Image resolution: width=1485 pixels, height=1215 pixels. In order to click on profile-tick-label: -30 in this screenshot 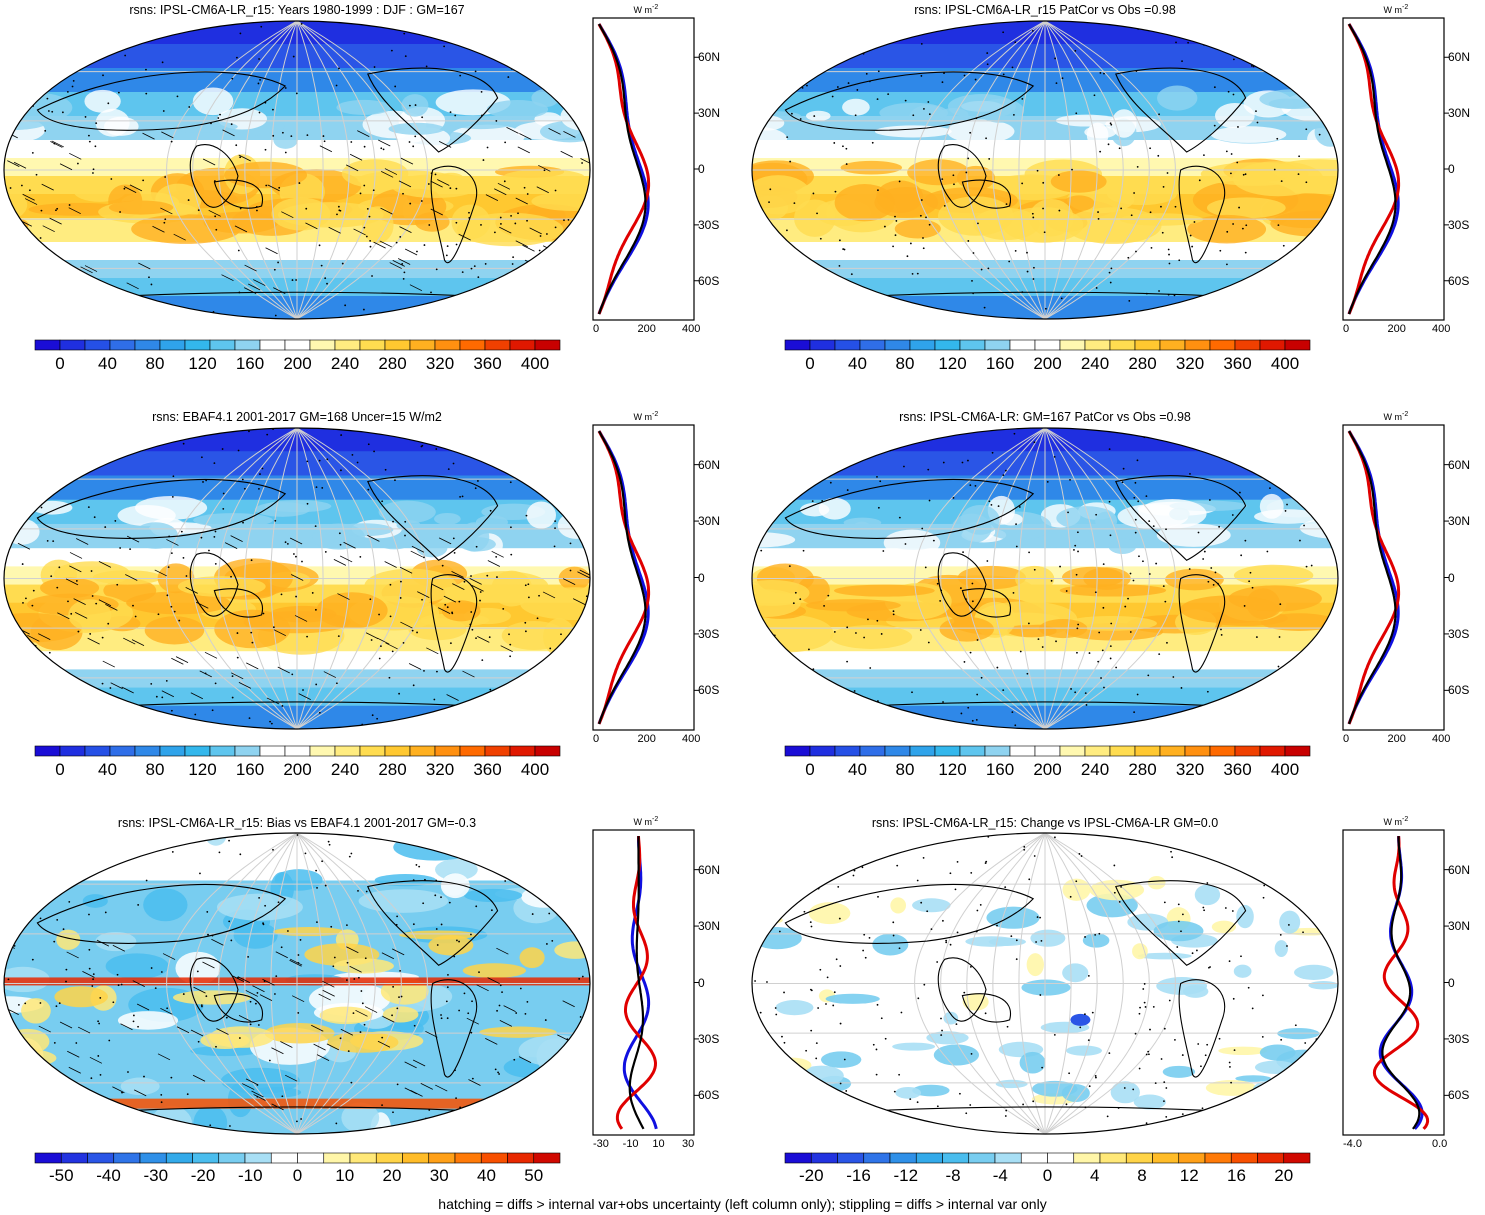, I will do `click(601, 1144)`.